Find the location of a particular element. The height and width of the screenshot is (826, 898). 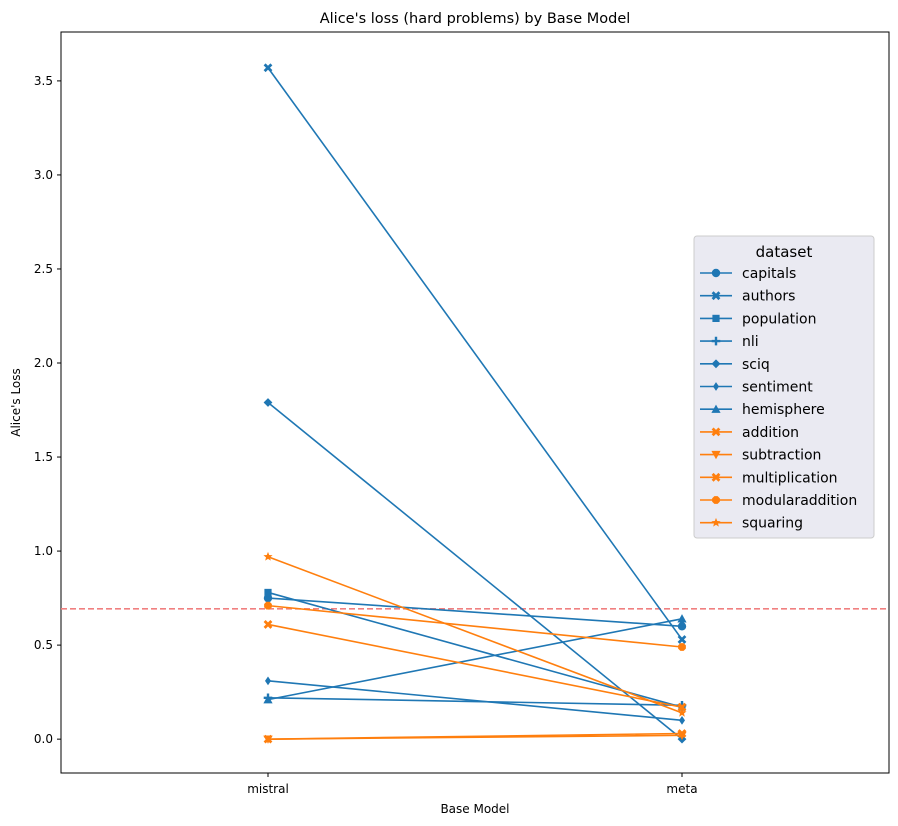

series-line-hemisphere is located at coordinates (475, 659).